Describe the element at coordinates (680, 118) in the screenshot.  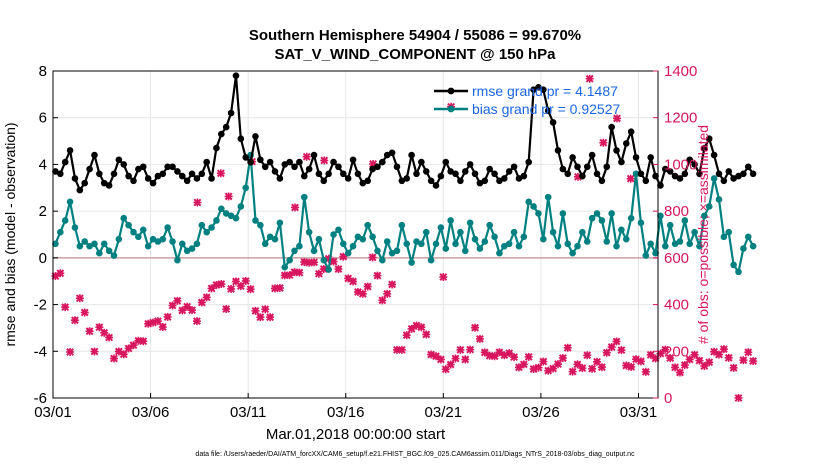
I see `y-right-tick-label: 1200` at that location.